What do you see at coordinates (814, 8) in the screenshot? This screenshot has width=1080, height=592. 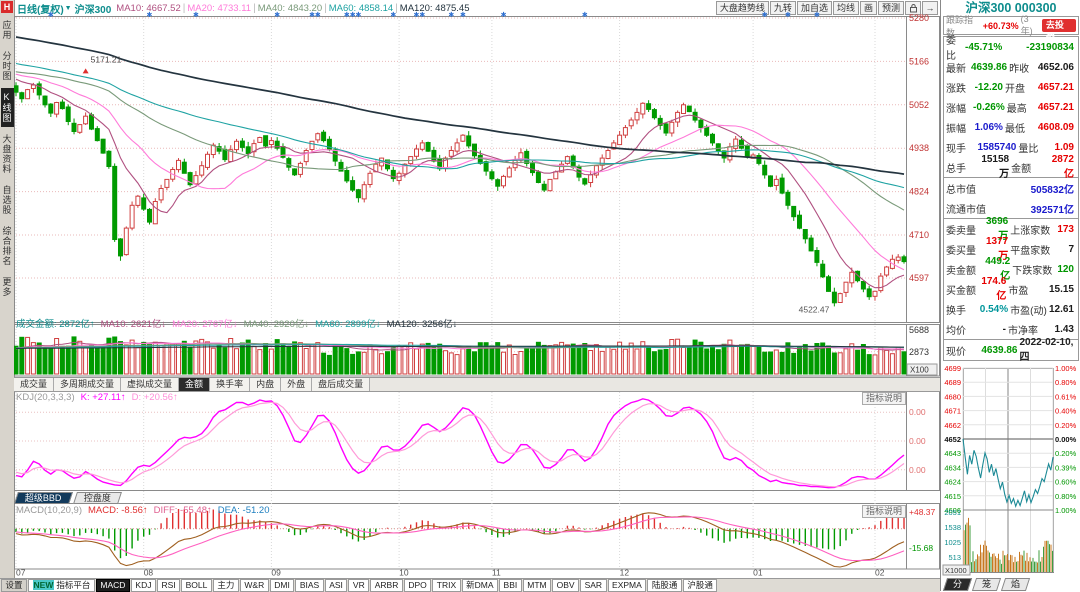 I see `toolbar-button-2: 加自选` at bounding box center [814, 8].